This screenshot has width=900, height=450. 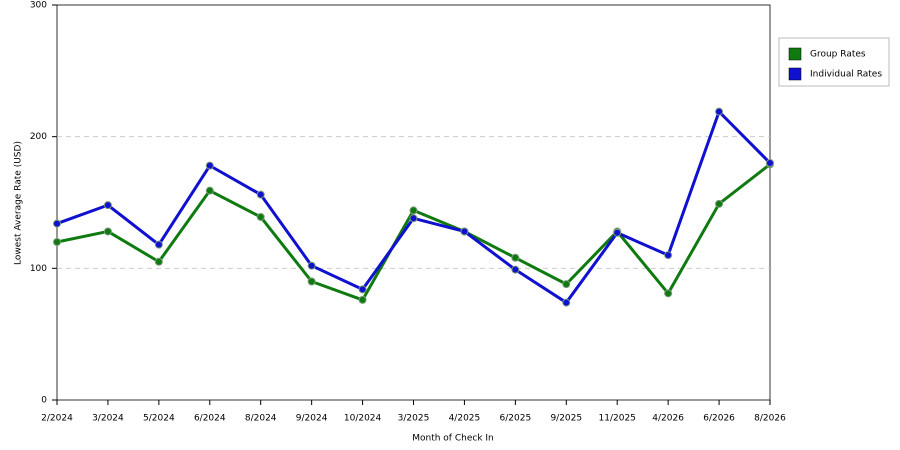 I want to click on x-tick-label: 6/2026, so click(x=719, y=419).